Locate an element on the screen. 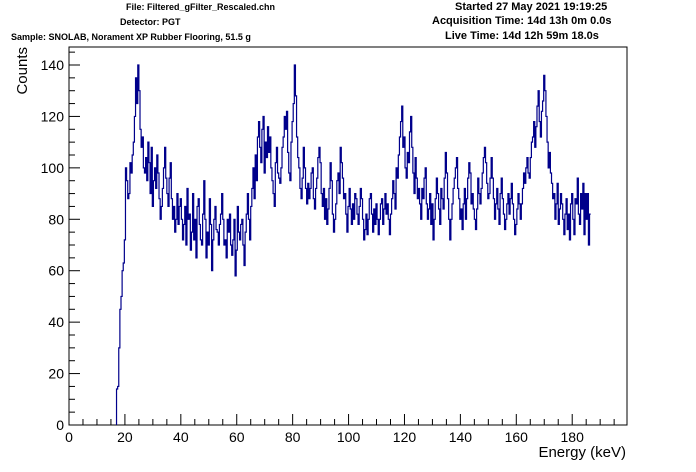 This screenshot has width=696, height=472. acquisition-time-label: Acquisition Time: 14d 13h 0m 0.0s is located at coordinates (522, 21).